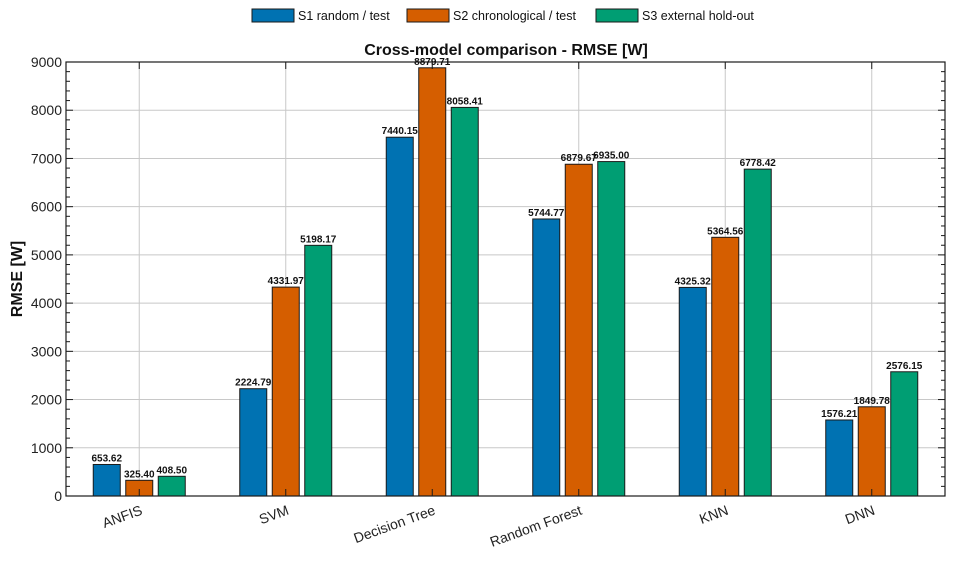  What do you see at coordinates (58, 496) in the screenshot?
I see `y-tick-label: 0` at bounding box center [58, 496].